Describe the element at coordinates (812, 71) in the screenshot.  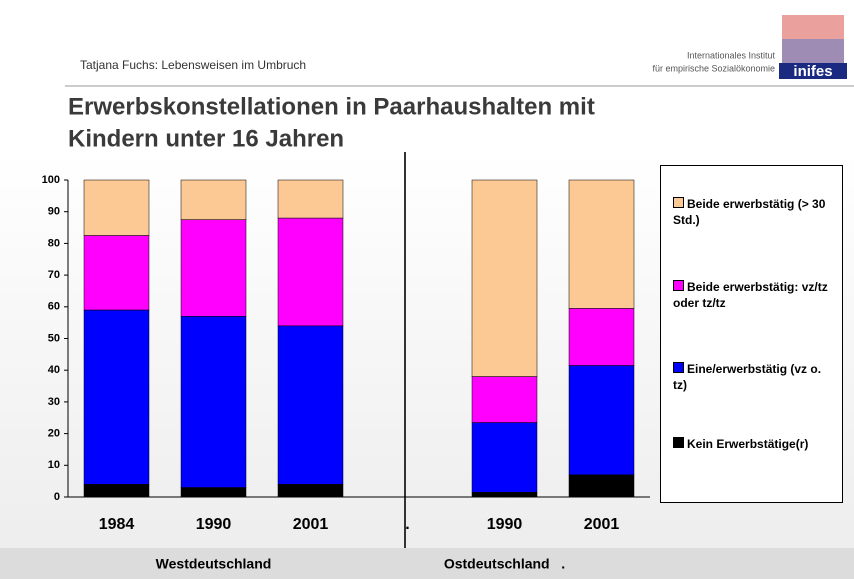
I see `logo-text: inifes` at that location.